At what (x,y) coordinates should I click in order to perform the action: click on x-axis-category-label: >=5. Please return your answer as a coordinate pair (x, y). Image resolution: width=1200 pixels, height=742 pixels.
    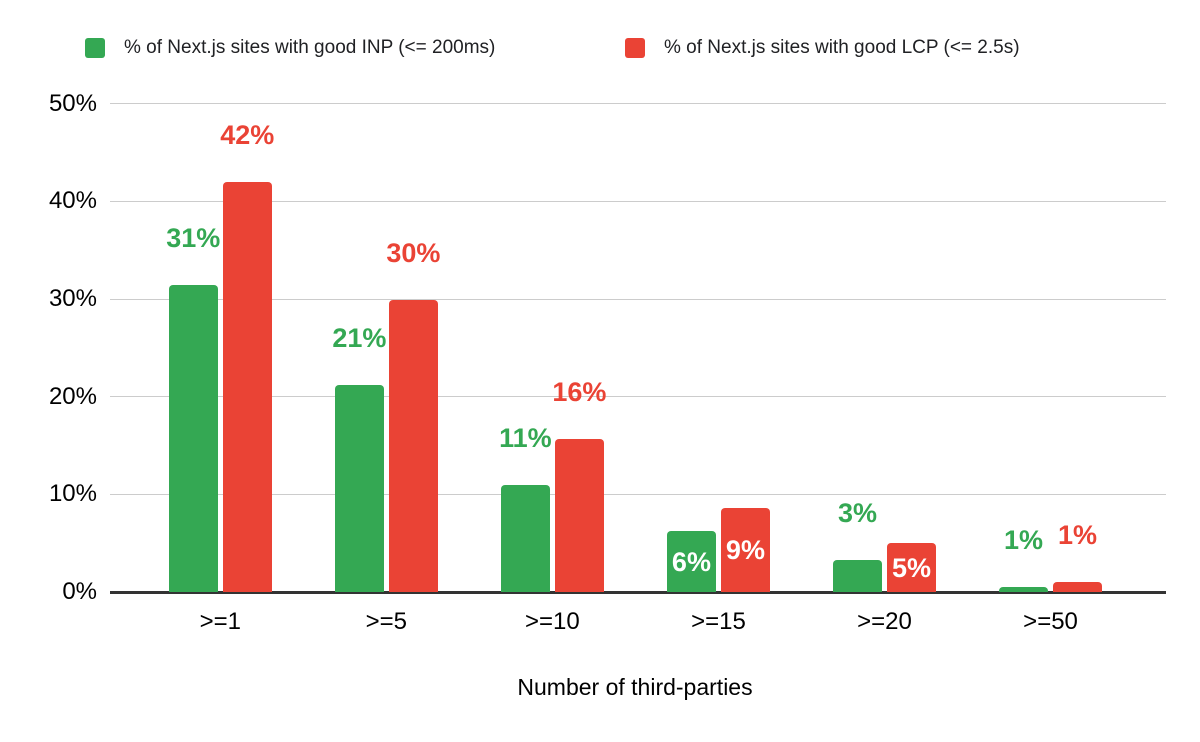
    Looking at the image, I should click on (386, 621).